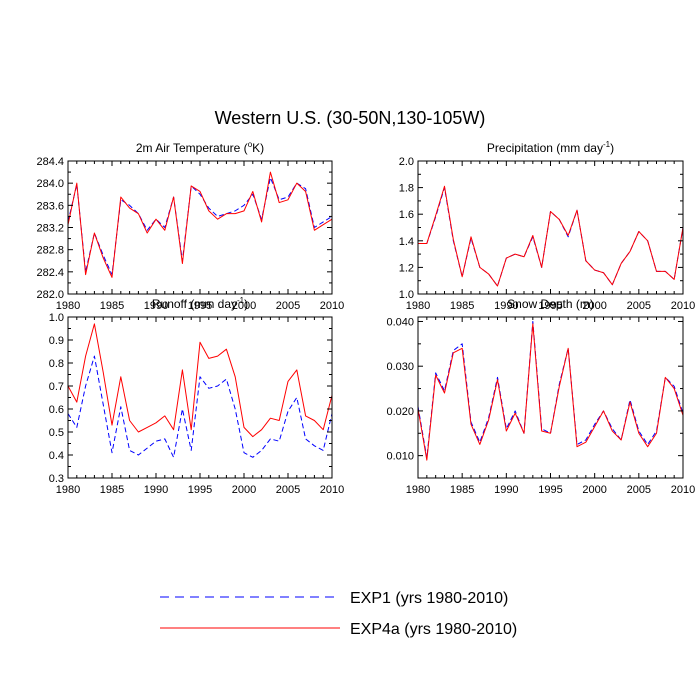 This screenshot has height=700, width=700. Describe the element at coordinates (400, 367) in the screenshot. I see `y-tick-label: 0.030` at that location.